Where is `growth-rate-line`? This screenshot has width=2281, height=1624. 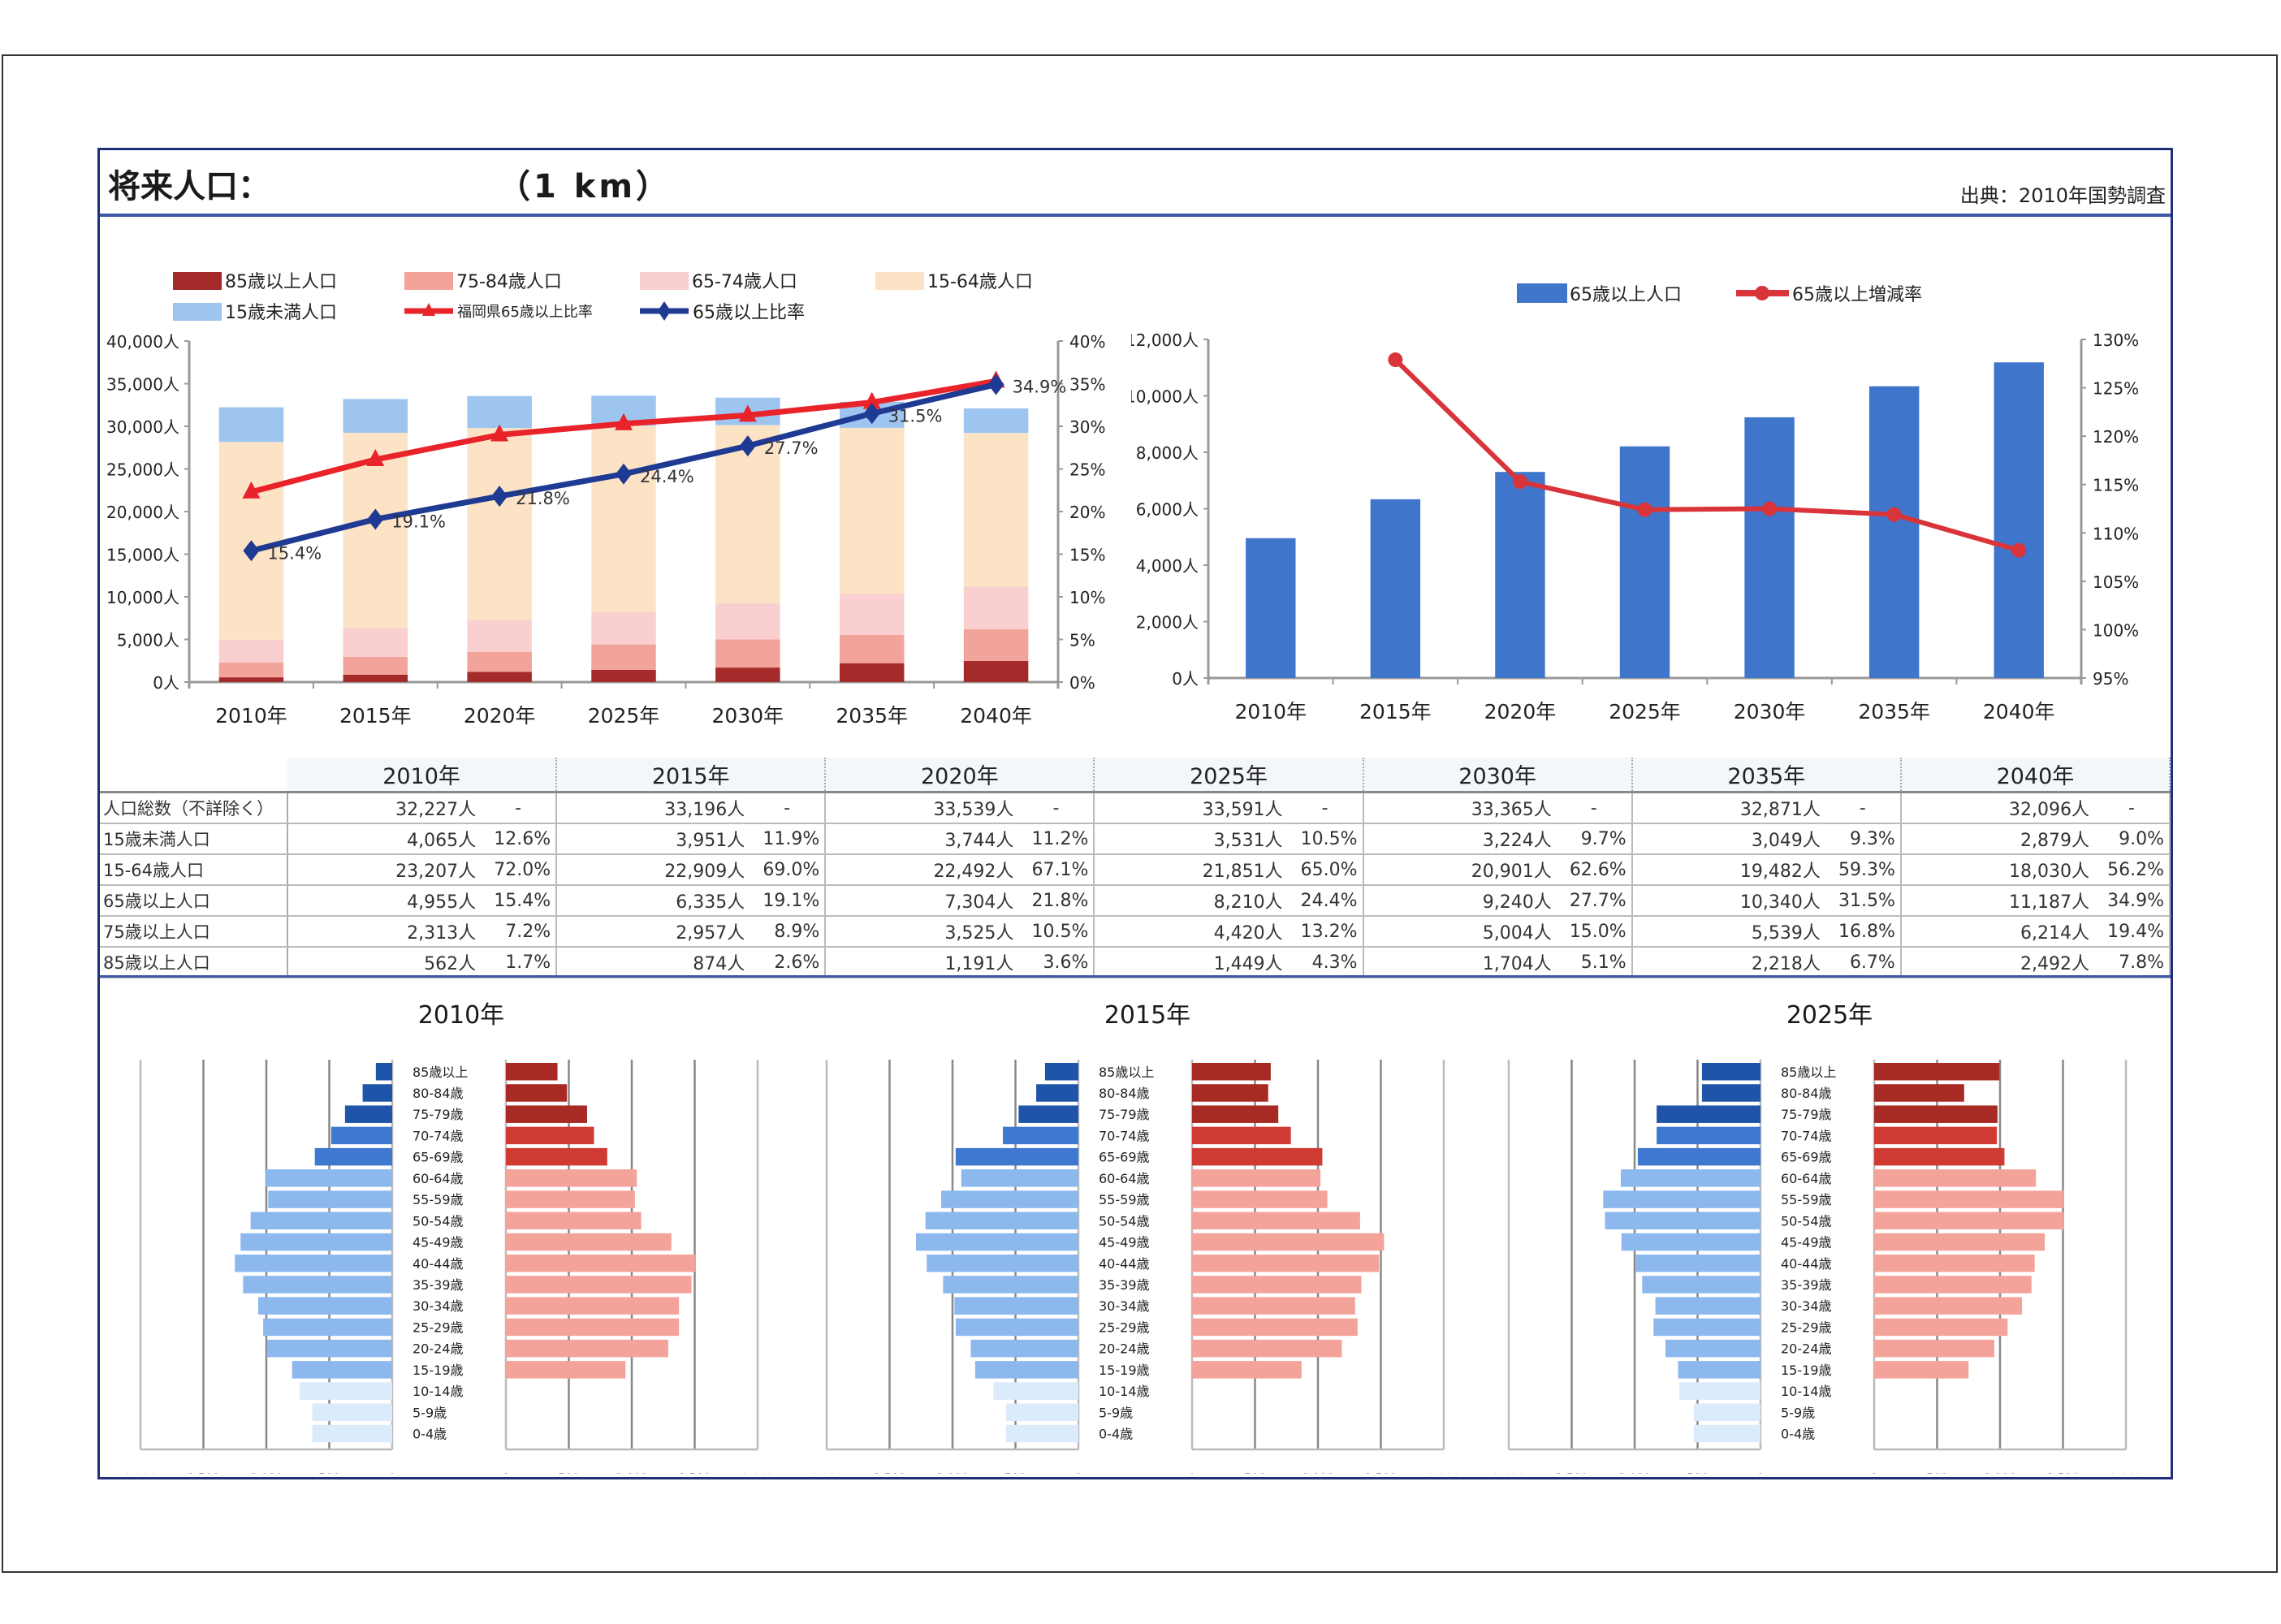 growth-rate-line is located at coordinates (1706, 455).